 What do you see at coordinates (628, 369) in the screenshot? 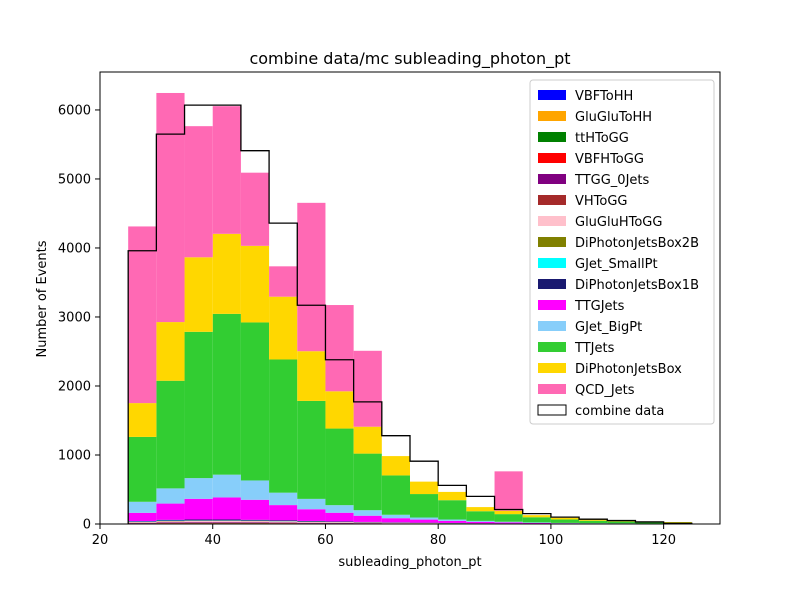
I see `legend-label-diphotonjetsbox: DiPhotonJetsBox` at bounding box center [628, 369].